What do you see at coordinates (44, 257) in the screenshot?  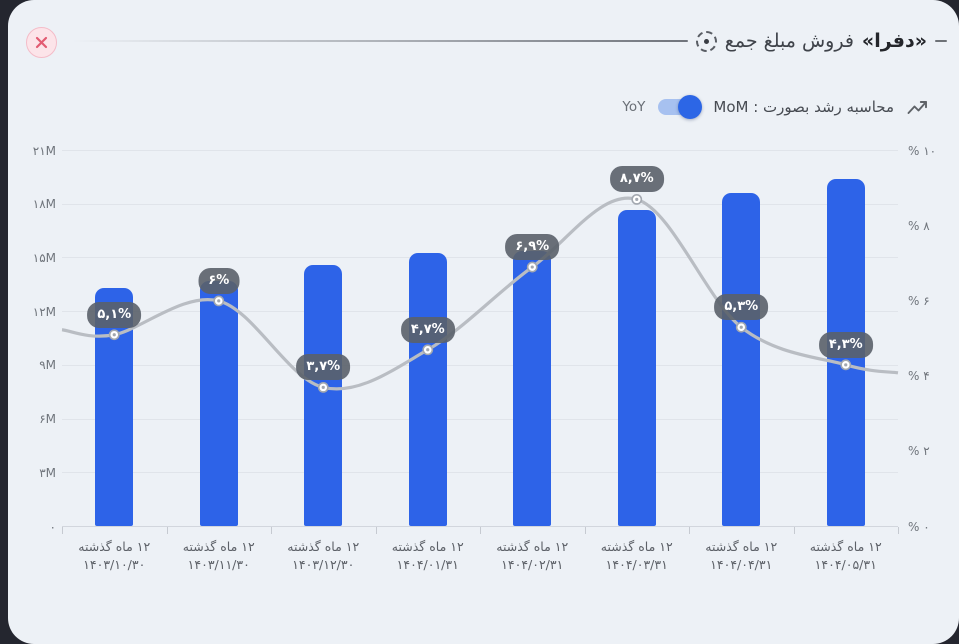 I see `y-axis-label-left: ۱۵M` at bounding box center [44, 257].